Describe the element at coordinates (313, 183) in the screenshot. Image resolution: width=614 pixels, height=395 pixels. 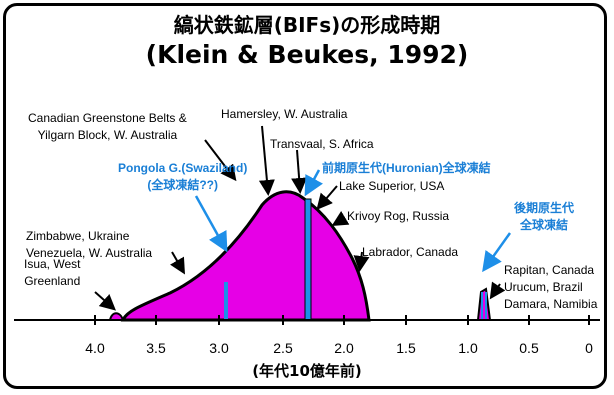
I see `huronian-arrow` at that location.